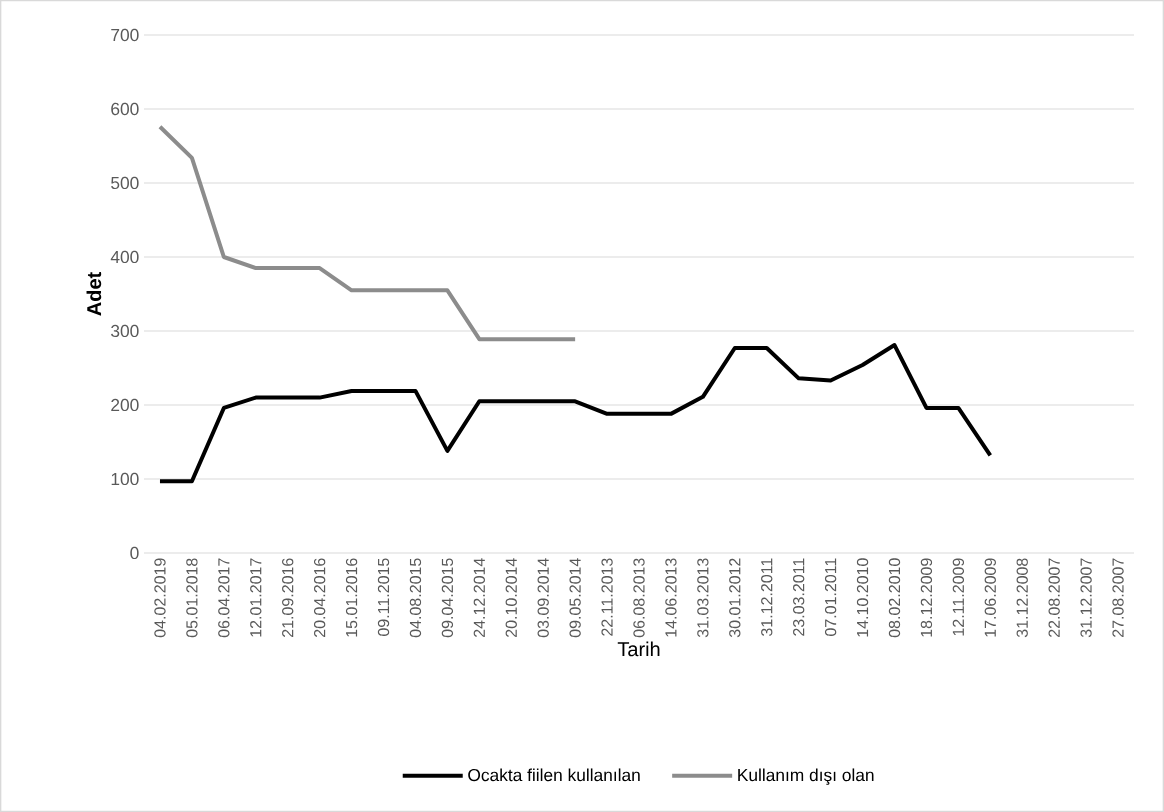  I want to click on x-tick-label: 24.12.2014, so click(479, 597).